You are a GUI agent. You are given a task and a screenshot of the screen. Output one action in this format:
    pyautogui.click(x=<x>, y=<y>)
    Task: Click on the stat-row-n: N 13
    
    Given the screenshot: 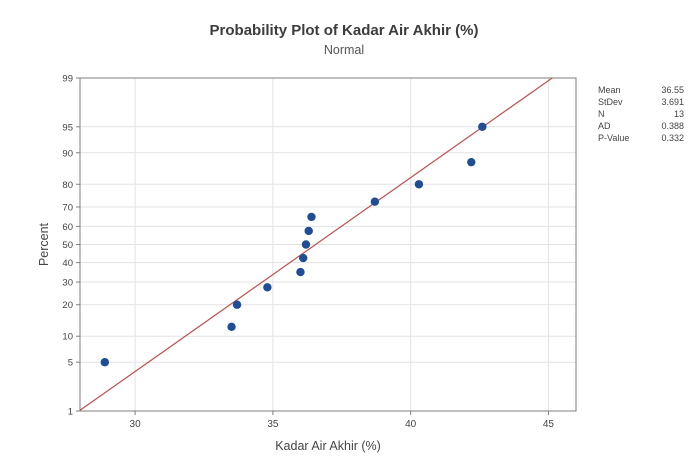 What is the action you would take?
    pyautogui.click(x=641, y=114)
    